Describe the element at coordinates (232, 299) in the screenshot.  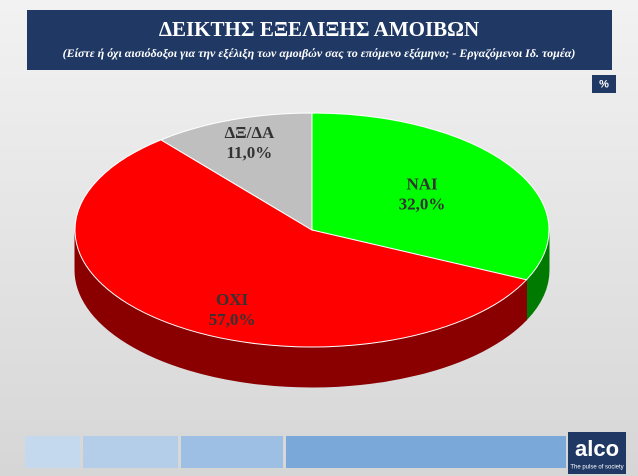
I see `slice-label: ΟΧΙ` at that location.